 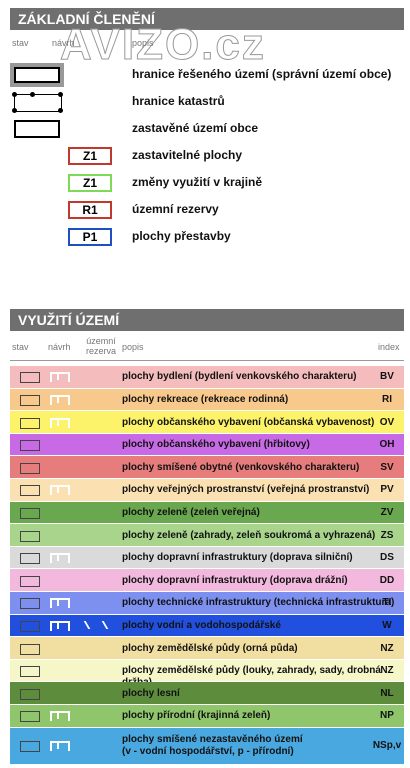 I want to click on row-index: NP, so click(x=387, y=716).